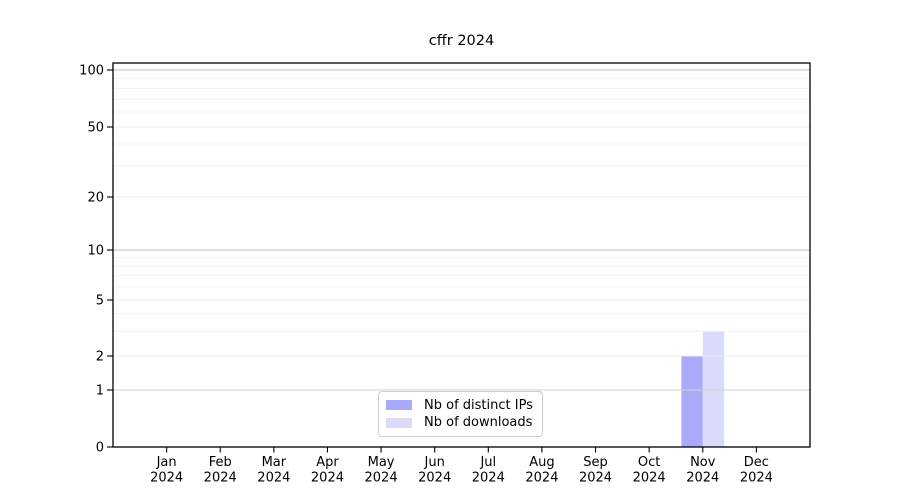 This screenshot has width=900, height=500. I want to click on x-tick-label-month: Jun, so click(434, 462).